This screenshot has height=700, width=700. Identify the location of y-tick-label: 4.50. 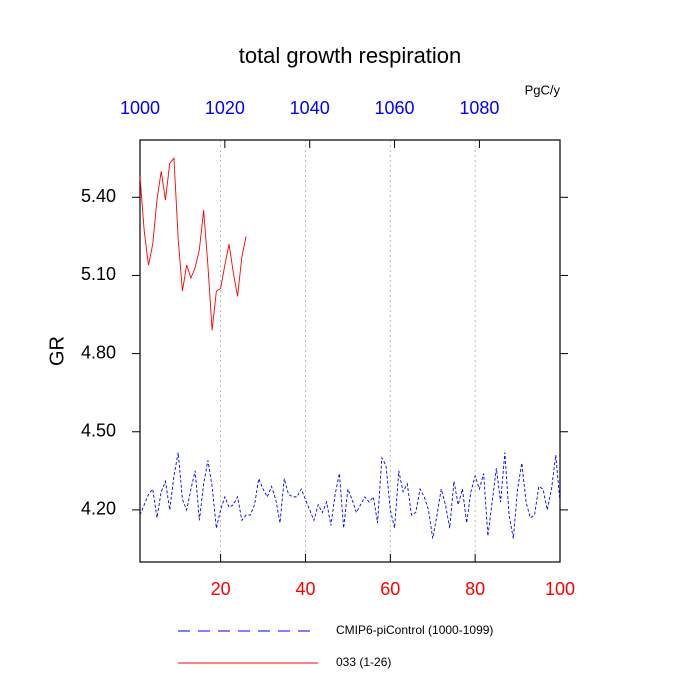
(98, 431).